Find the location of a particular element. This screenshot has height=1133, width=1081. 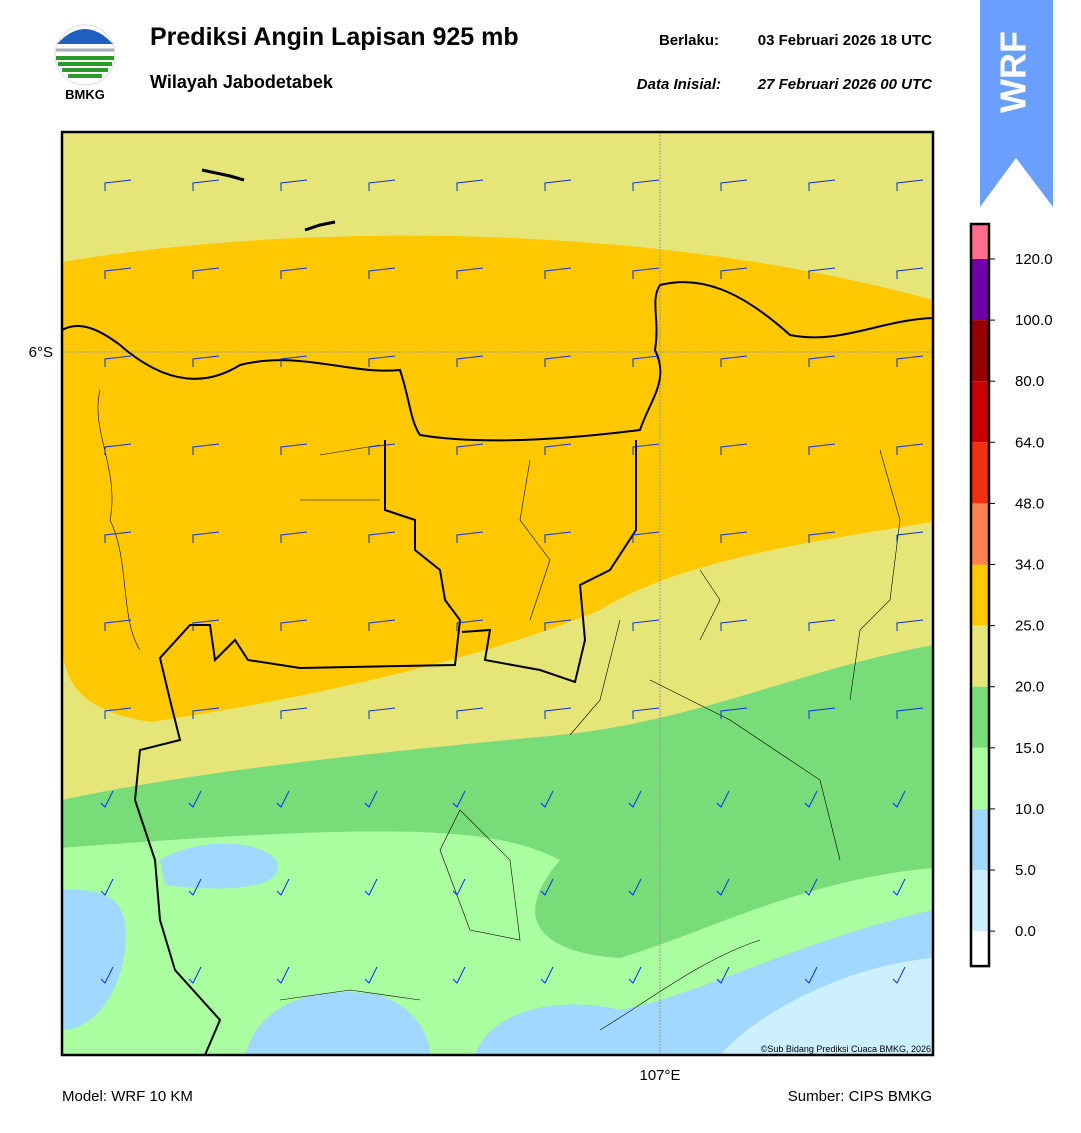

colorbar-label: 120.0 is located at coordinates (1034, 259).